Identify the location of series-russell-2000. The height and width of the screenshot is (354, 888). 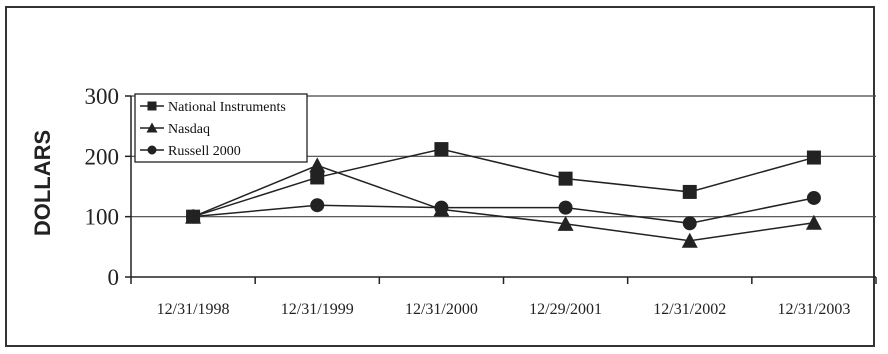
(503, 210).